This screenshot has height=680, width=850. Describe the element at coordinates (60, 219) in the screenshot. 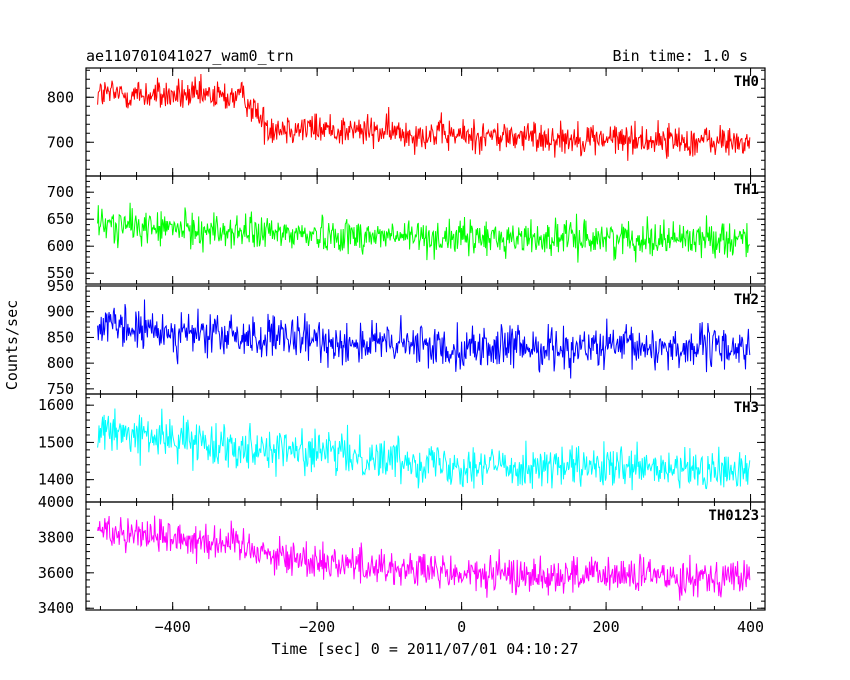

I see `y-tick-label: 650` at that location.